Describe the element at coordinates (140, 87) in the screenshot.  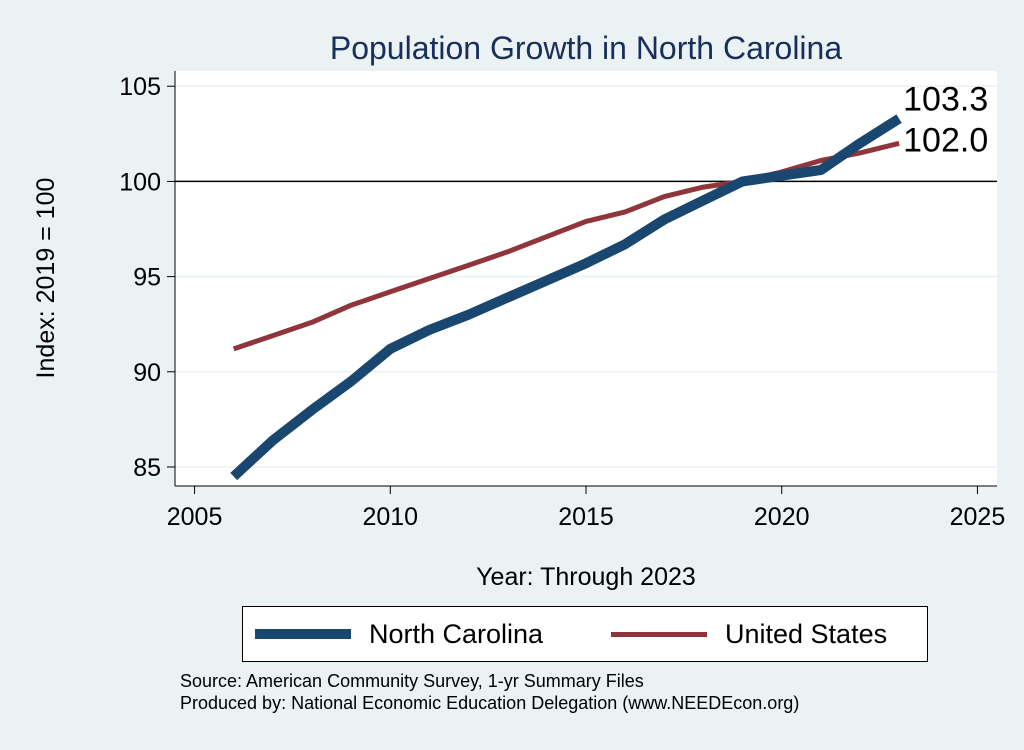
I see `y-tick-label: 105` at that location.